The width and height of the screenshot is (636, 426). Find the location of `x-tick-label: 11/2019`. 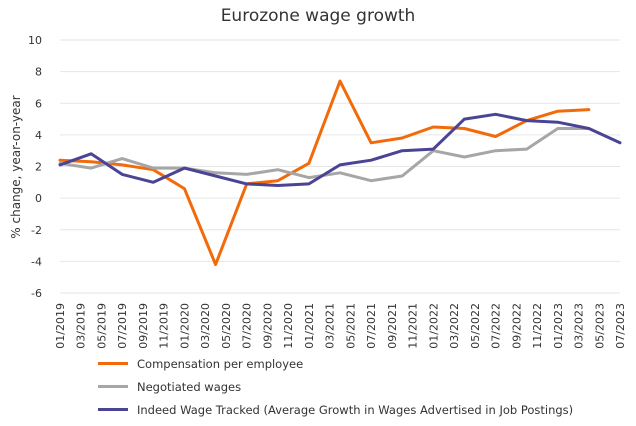

x-tick-label: 11/2019 is located at coordinates (164, 326).